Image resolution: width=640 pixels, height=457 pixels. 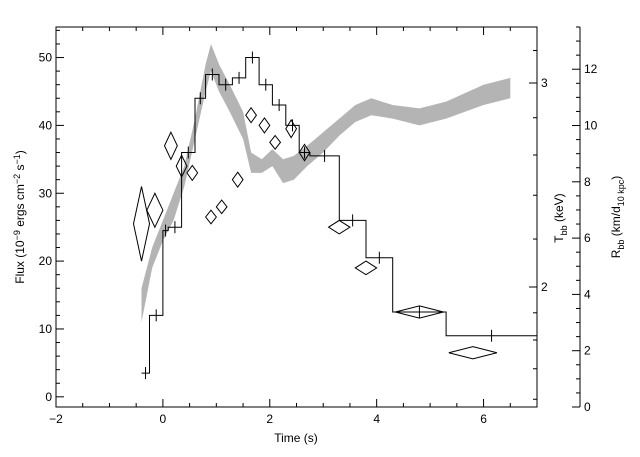 I want to click on x-axis-label: Time (s), so click(x=296, y=438).